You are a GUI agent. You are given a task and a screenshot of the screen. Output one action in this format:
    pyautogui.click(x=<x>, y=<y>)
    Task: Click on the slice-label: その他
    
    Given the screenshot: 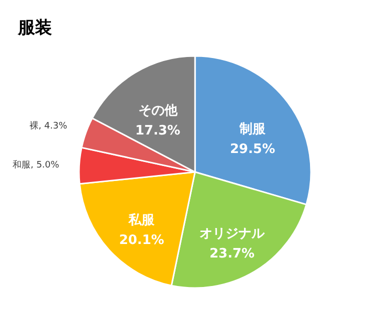 What is the action you would take?
    pyautogui.click(x=158, y=110)
    